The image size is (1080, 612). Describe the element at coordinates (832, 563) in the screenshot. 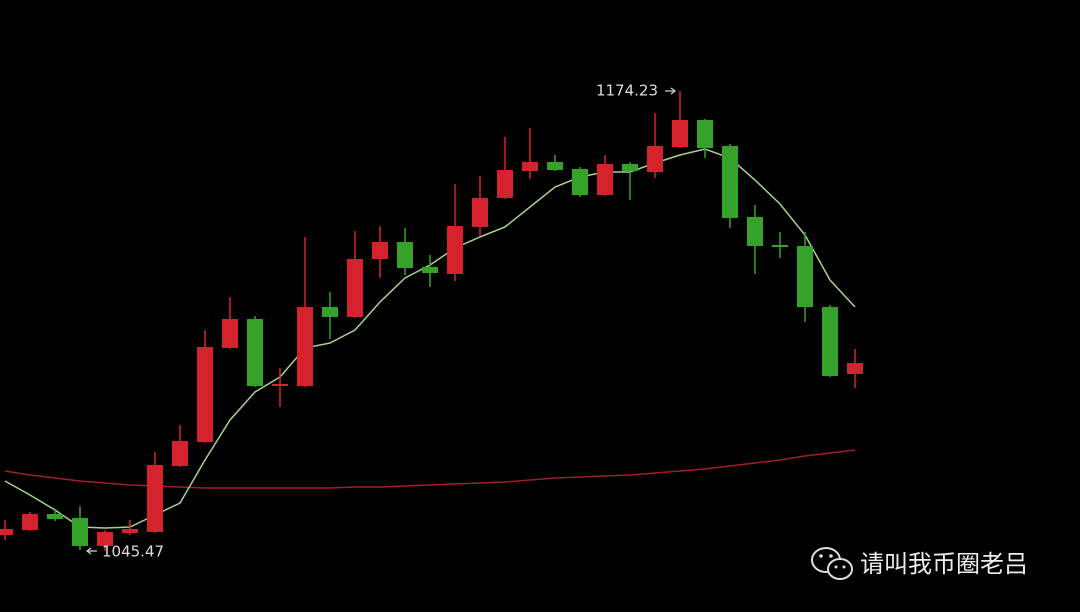

I see `wechat-icon` at that location.